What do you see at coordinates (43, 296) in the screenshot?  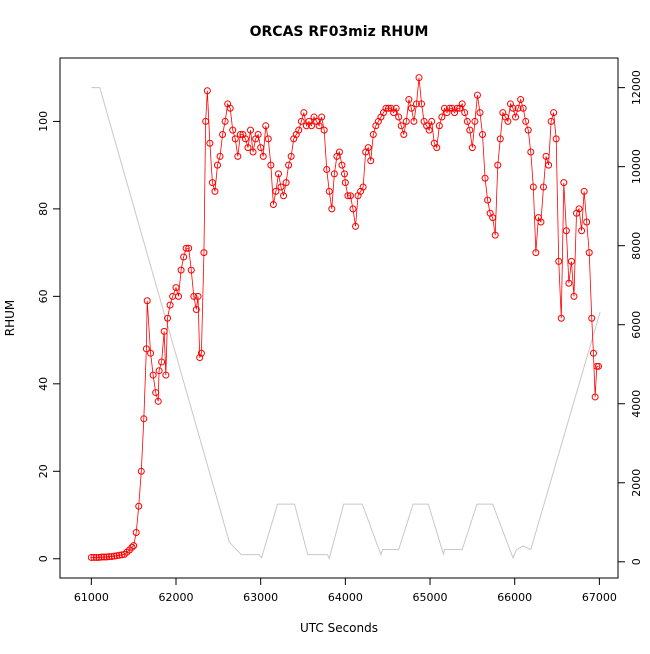 I see `y-tick-label: 60` at bounding box center [43, 296].